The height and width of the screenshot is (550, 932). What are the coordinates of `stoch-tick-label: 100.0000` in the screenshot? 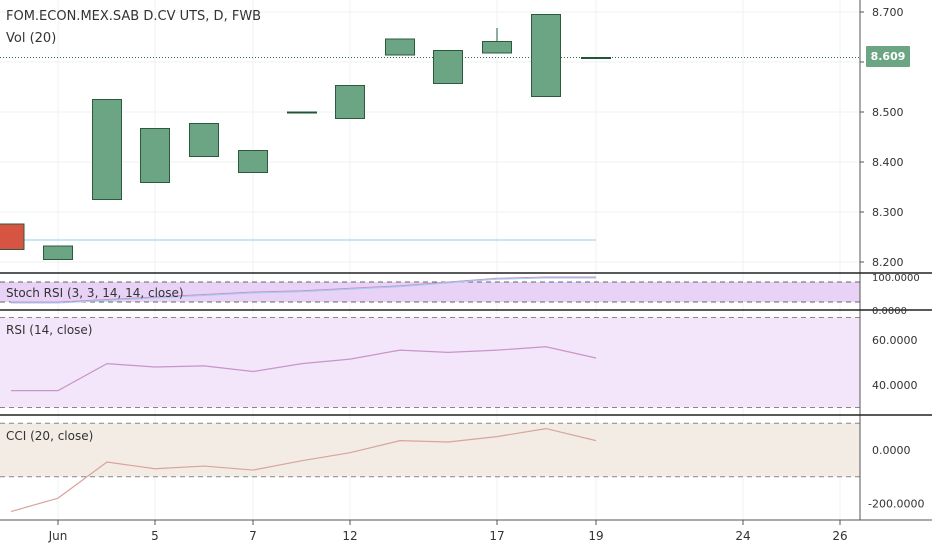 It's located at (896, 278).